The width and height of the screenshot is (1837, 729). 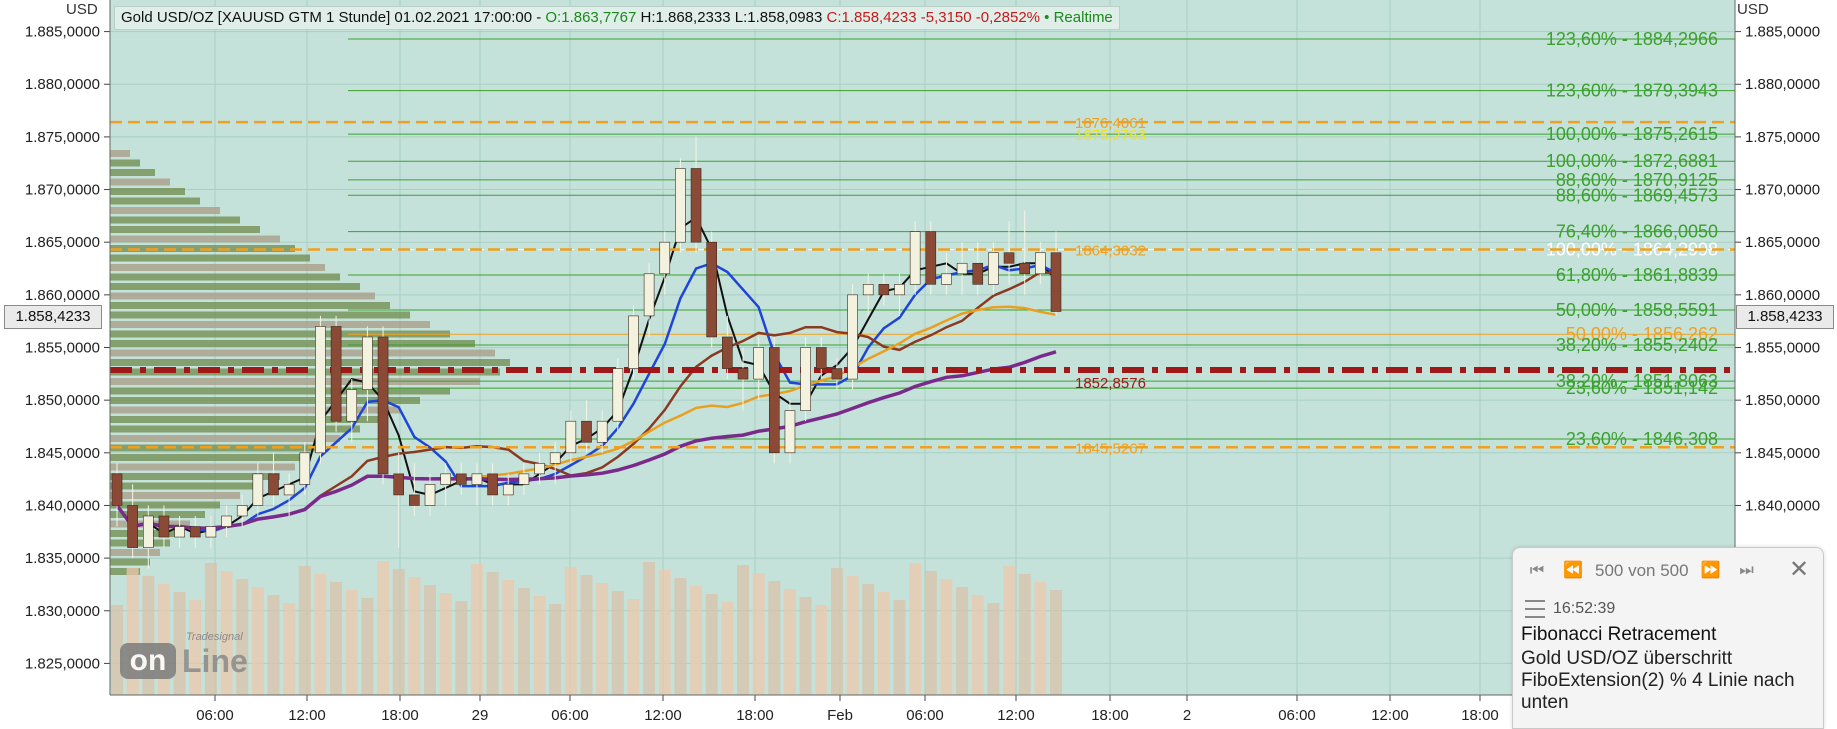 I want to click on y-tick-label-right: 1.840,0000, so click(x=1782, y=505).